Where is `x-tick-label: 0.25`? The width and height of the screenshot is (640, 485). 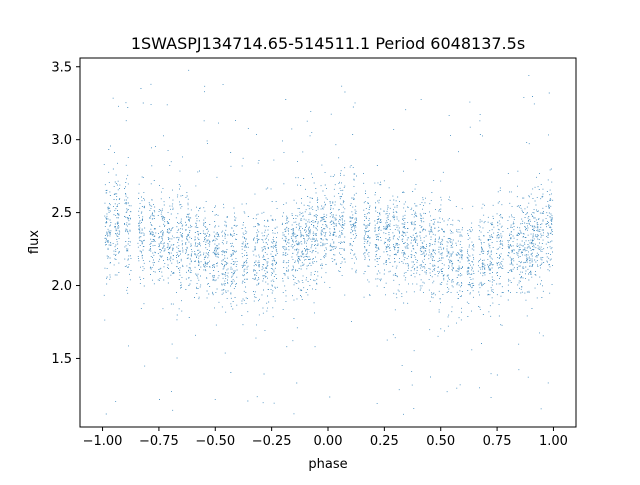
x-tick-label: 0.25 is located at coordinates (384, 441).